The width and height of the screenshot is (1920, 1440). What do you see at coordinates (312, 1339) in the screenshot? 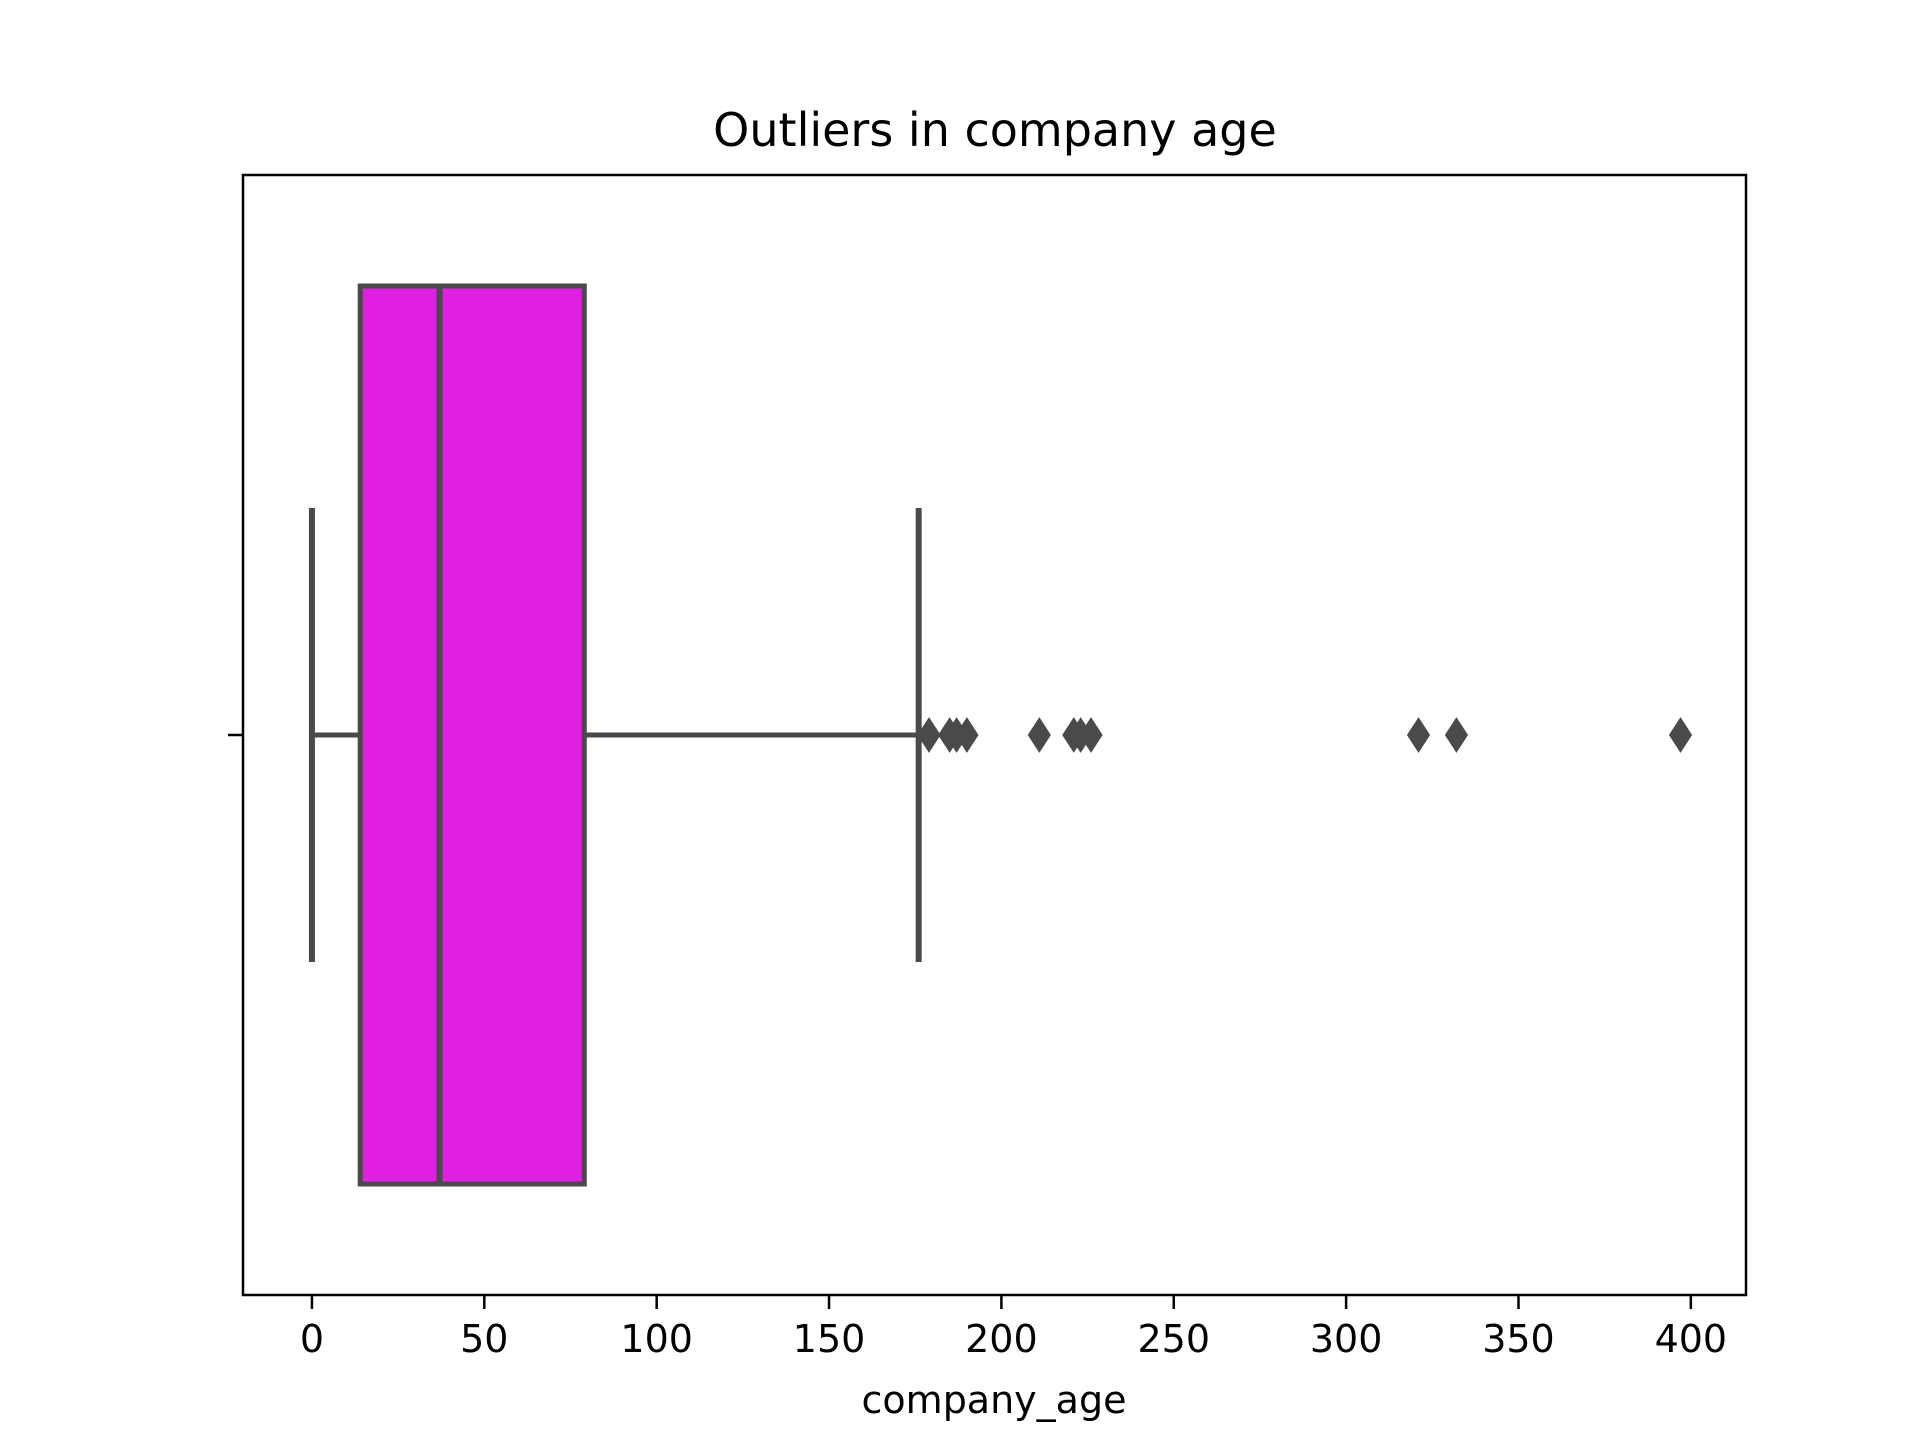
I see `x-tick-label: 0` at bounding box center [312, 1339].